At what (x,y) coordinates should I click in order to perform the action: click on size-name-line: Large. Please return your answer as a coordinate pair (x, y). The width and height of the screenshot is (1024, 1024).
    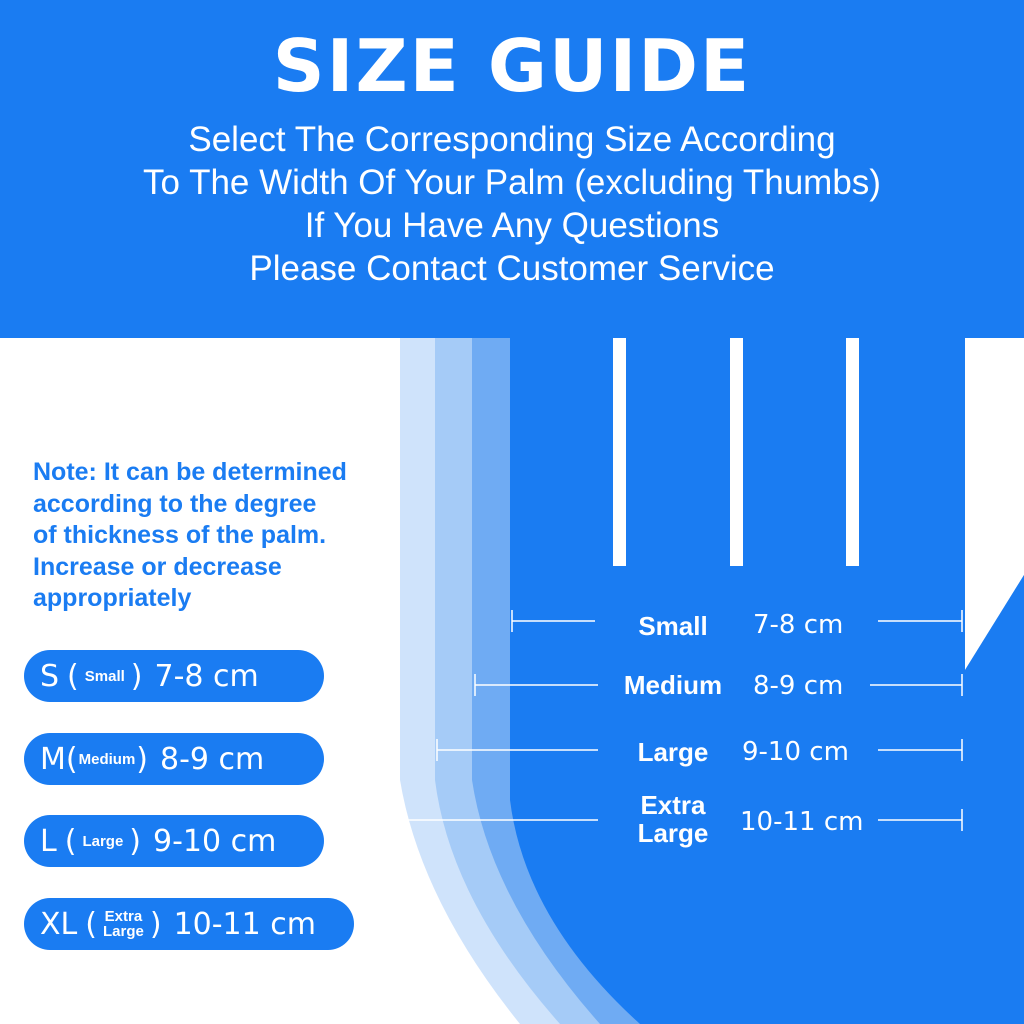
    Looking at the image, I should click on (123, 931).